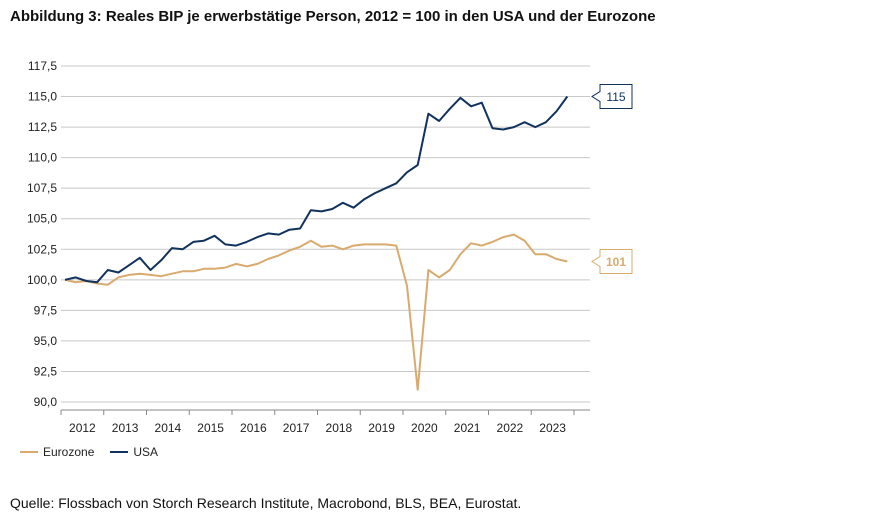  I want to click on legend-label-usa: USA, so click(146, 452).